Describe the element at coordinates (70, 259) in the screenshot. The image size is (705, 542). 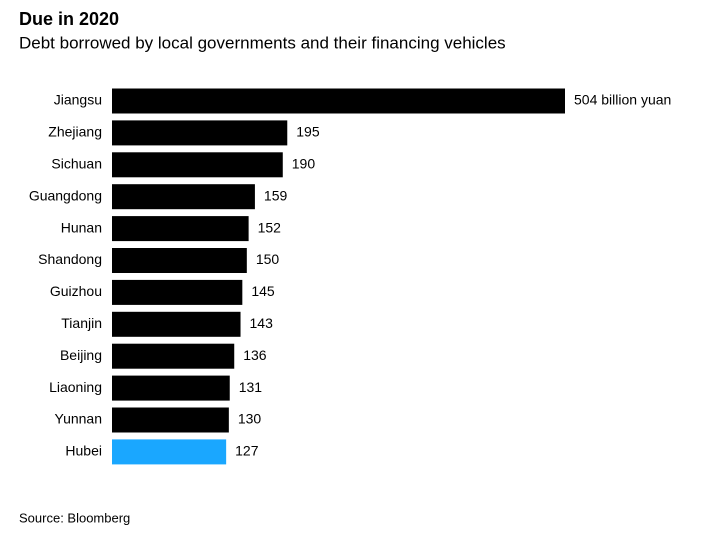
I see `category-label: Shandong` at that location.